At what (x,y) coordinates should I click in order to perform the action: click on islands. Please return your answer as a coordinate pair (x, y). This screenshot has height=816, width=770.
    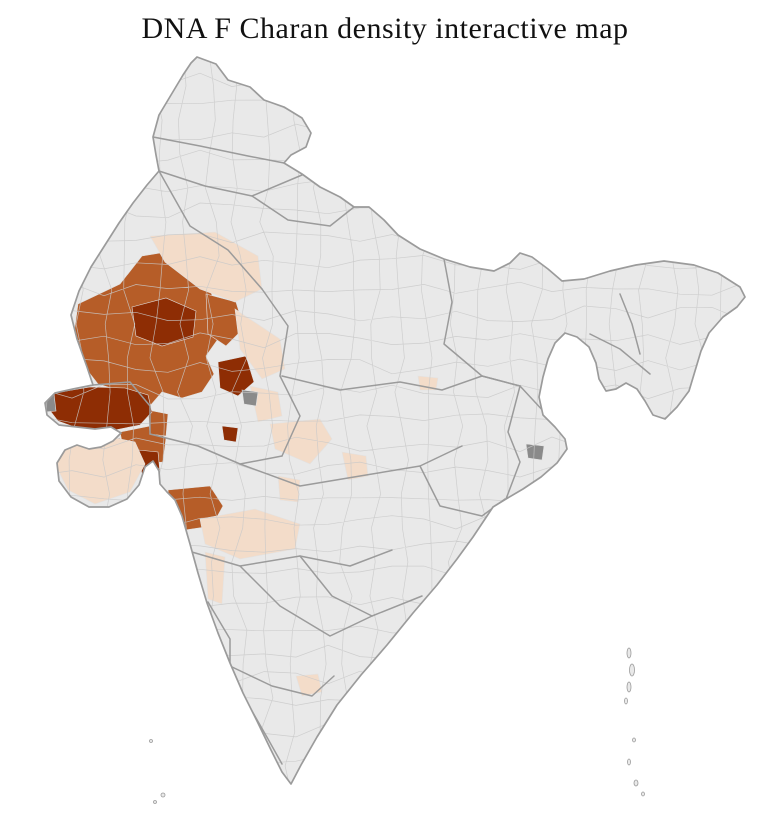
    Looking at the image, I should click on (397, 725).